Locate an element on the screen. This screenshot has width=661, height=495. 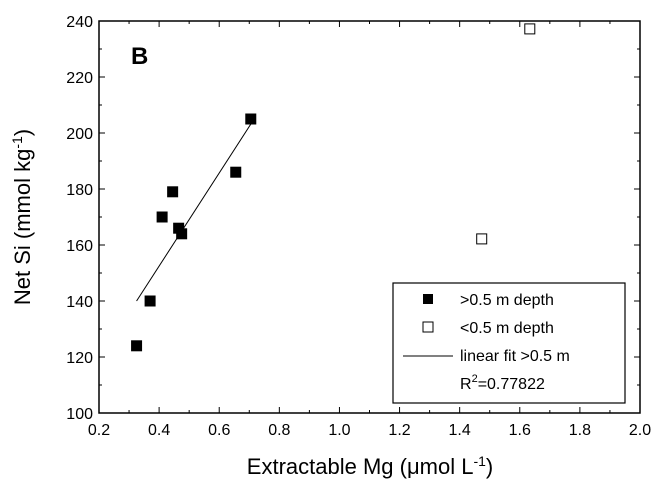
x-tick-label: 1.4 is located at coordinates (460, 430).